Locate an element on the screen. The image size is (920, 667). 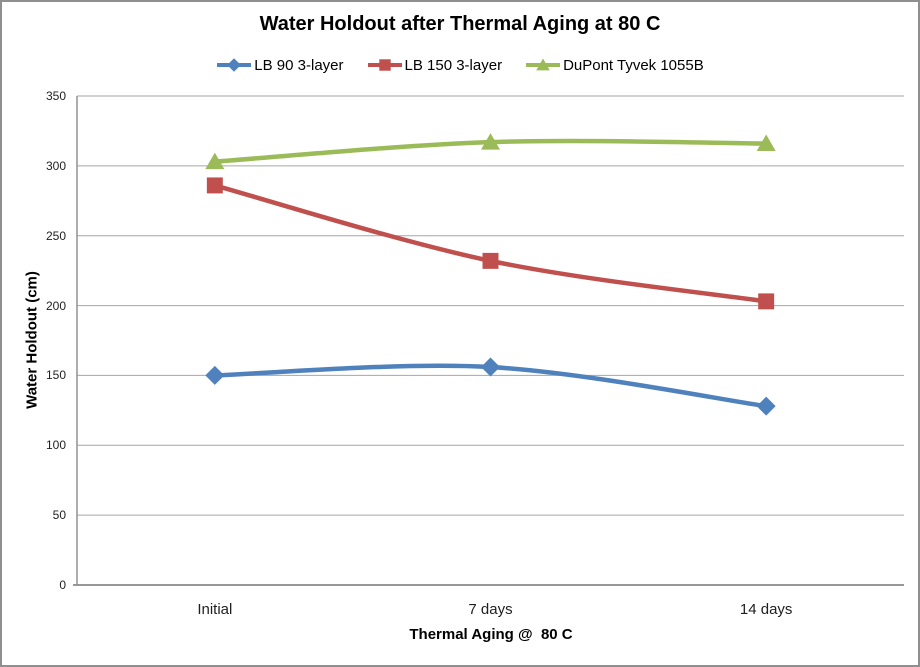
x-category-label: 14 days is located at coordinates (766, 609).